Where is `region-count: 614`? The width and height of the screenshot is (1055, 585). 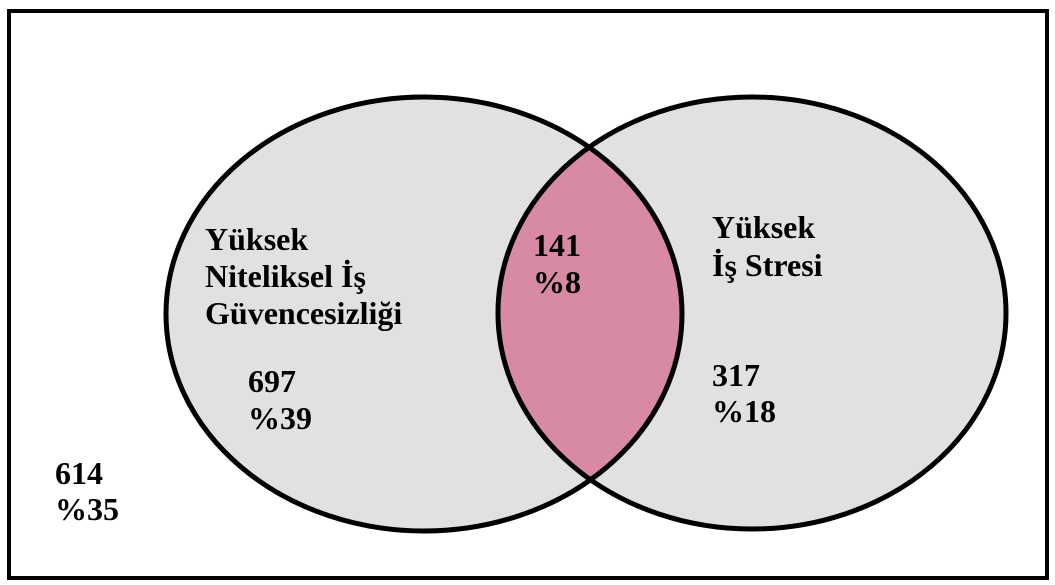 region-count: 614 is located at coordinates (79, 473).